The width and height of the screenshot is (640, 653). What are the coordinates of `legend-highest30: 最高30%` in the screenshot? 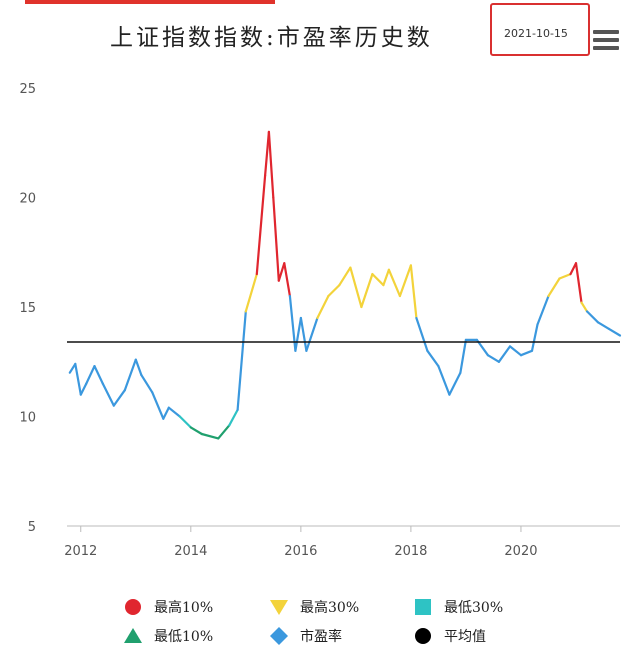 It's located at (313, 607).